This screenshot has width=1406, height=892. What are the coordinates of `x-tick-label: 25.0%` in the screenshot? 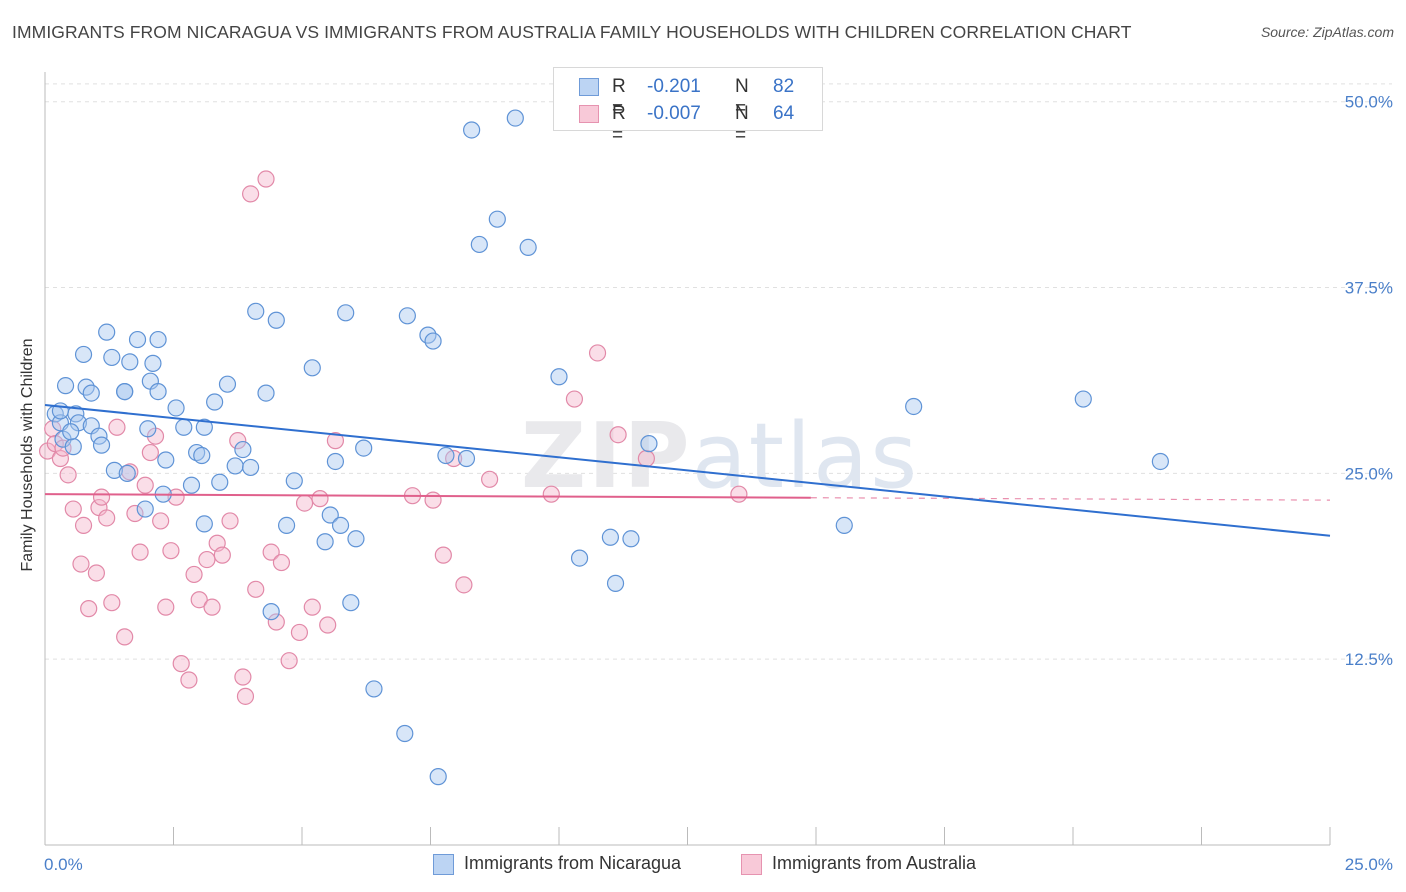 It's located at (1369, 864).